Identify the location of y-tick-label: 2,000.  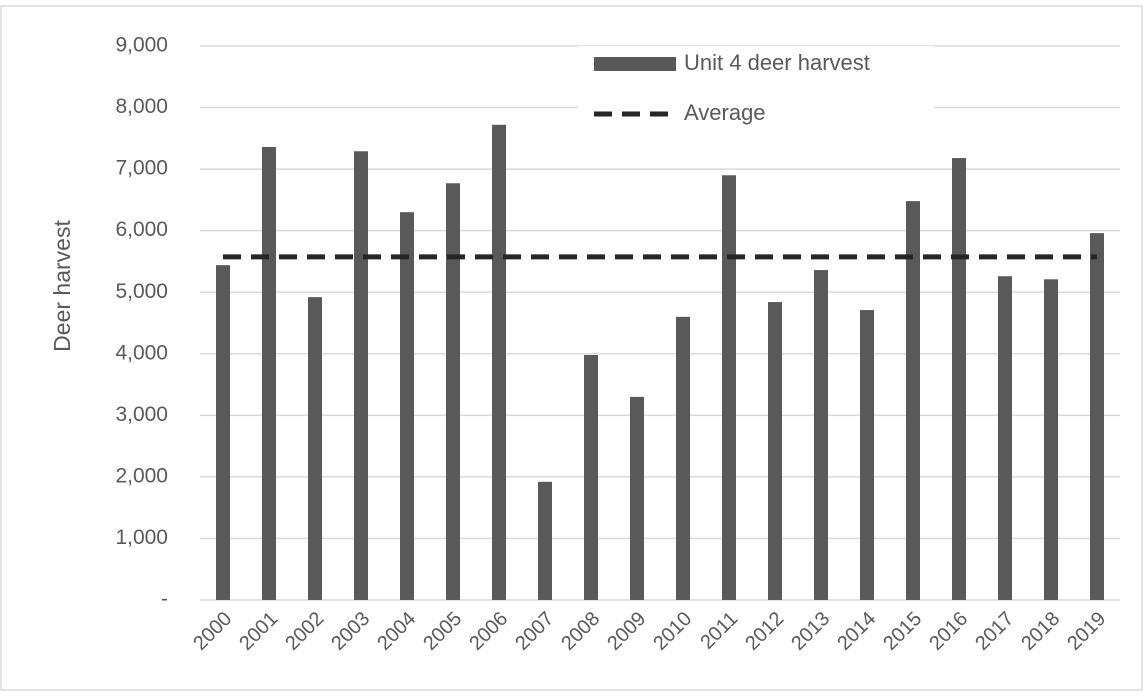
(141, 475).